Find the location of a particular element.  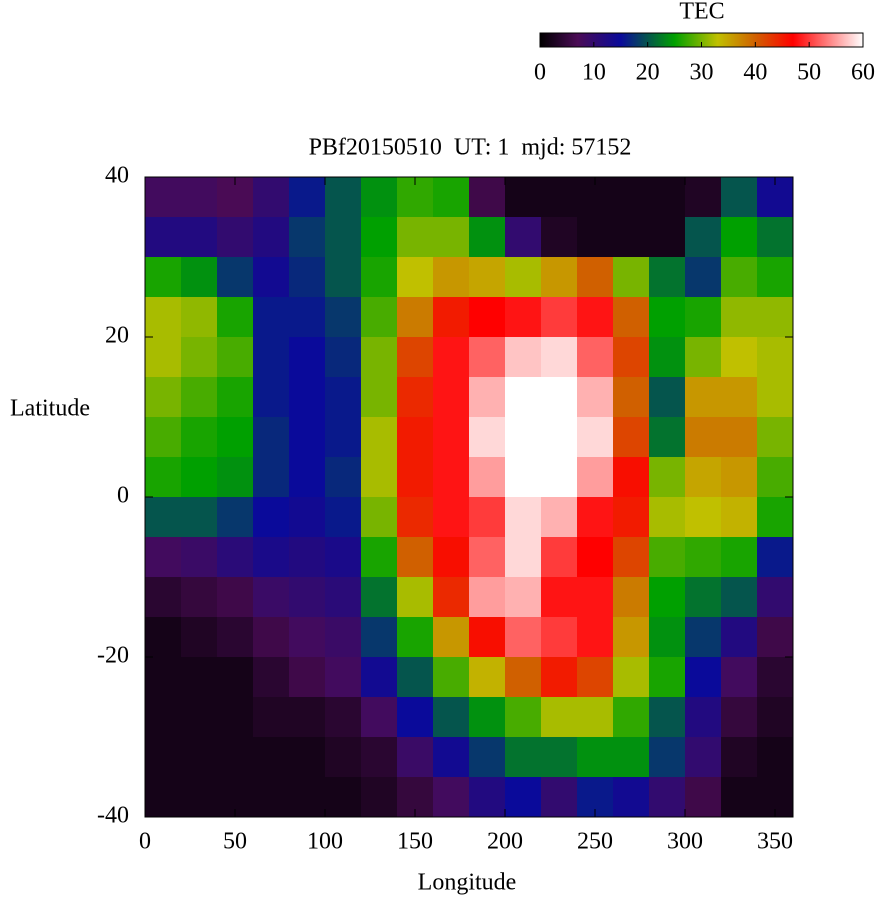

x-tick-label: 150 is located at coordinates (415, 842).